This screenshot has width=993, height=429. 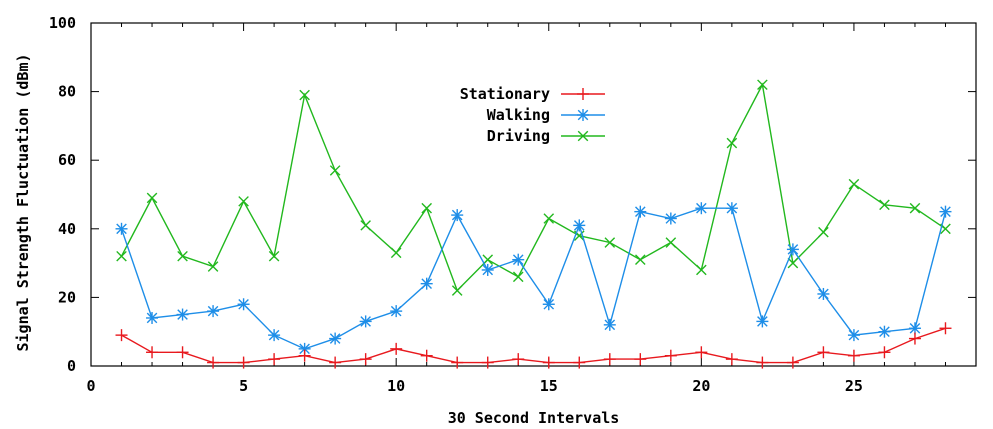 What do you see at coordinates (583, 115) in the screenshot?
I see `legend-marker-walking` at bounding box center [583, 115].